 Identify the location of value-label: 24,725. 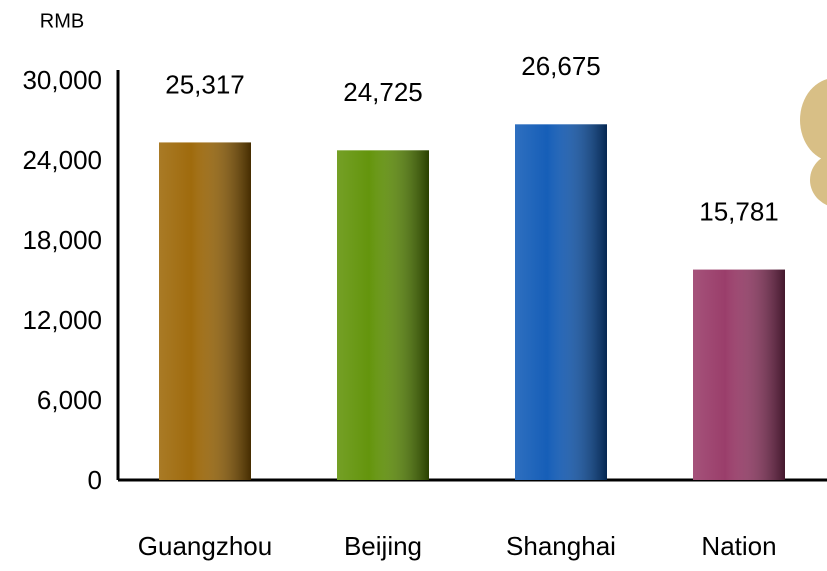
(383, 92).